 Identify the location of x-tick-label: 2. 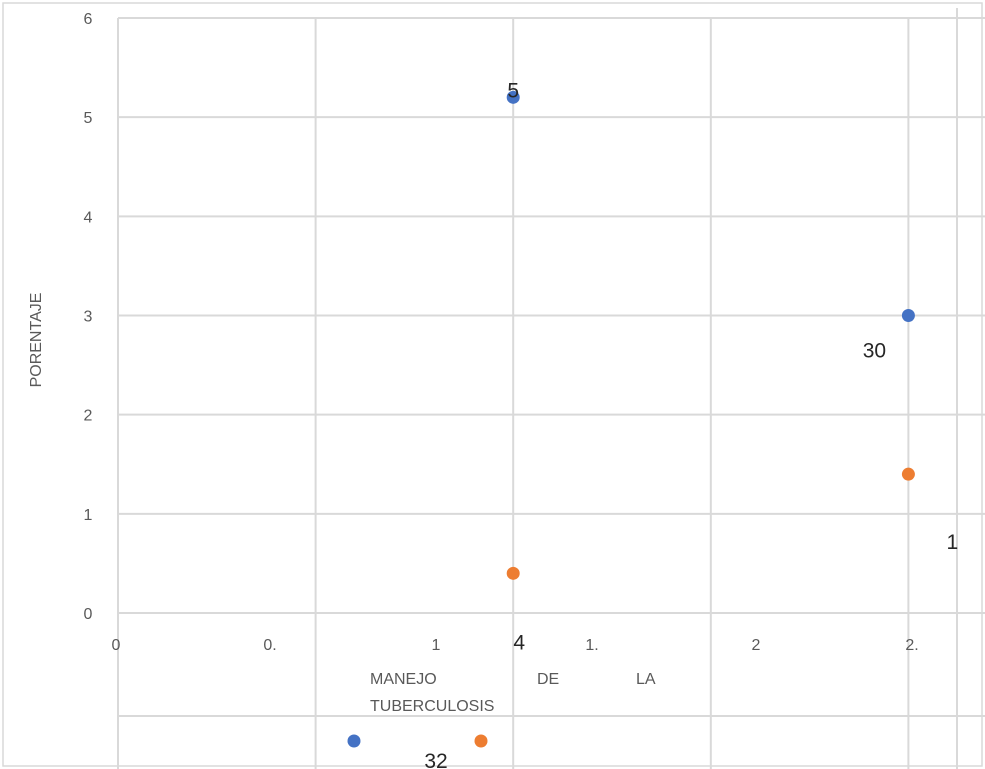
(756, 645).